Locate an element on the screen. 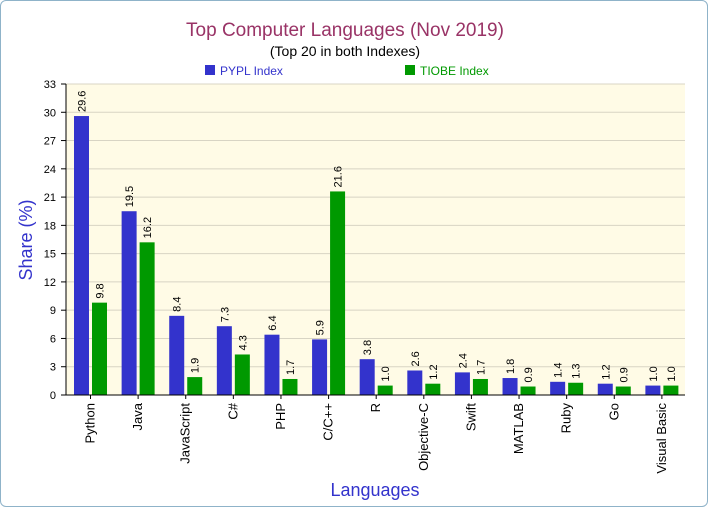 Image resolution: width=710 pixels, height=509 pixels. data-label: 29.6 is located at coordinates (83, 101).